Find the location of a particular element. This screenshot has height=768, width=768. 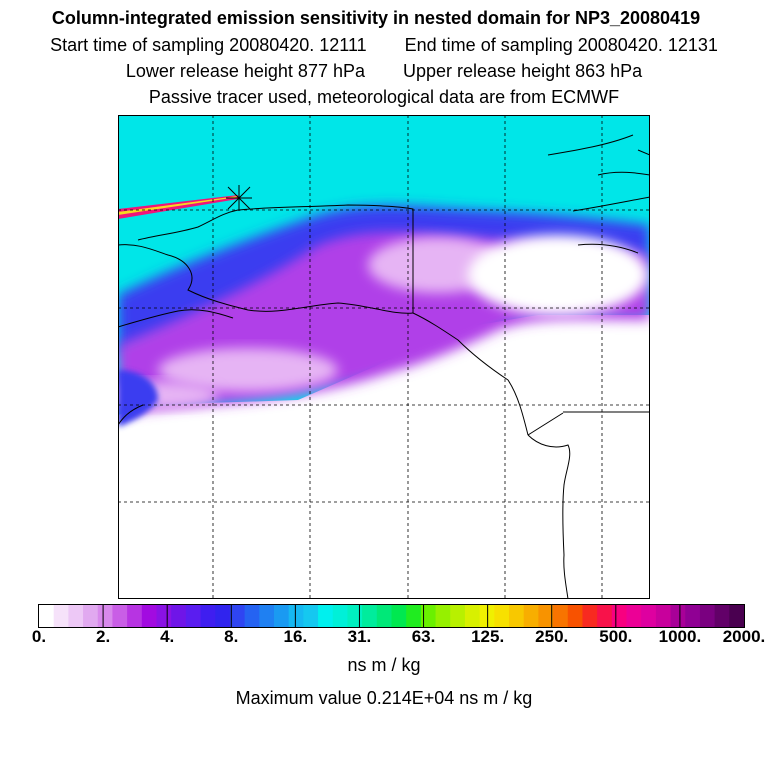

colorbar-tick-label: 4. is located at coordinates (167, 636).